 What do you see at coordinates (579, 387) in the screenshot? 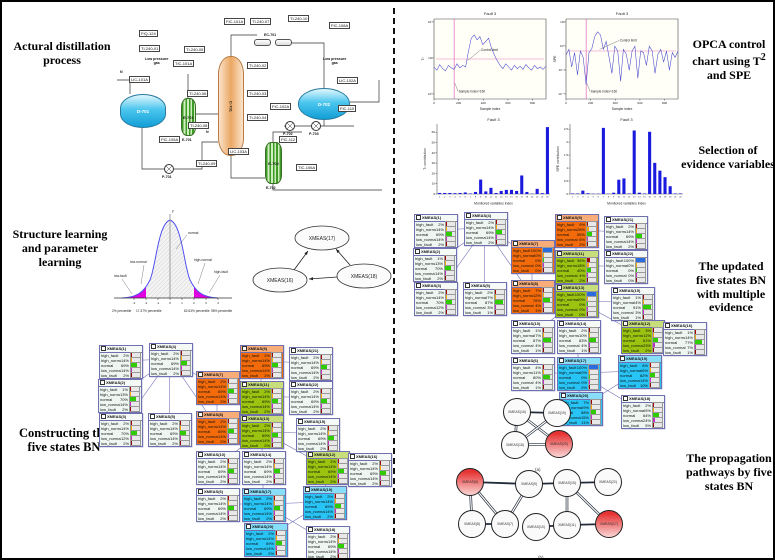
I see `bn-state-row: low_fault 0%` at bounding box center [579, 387].